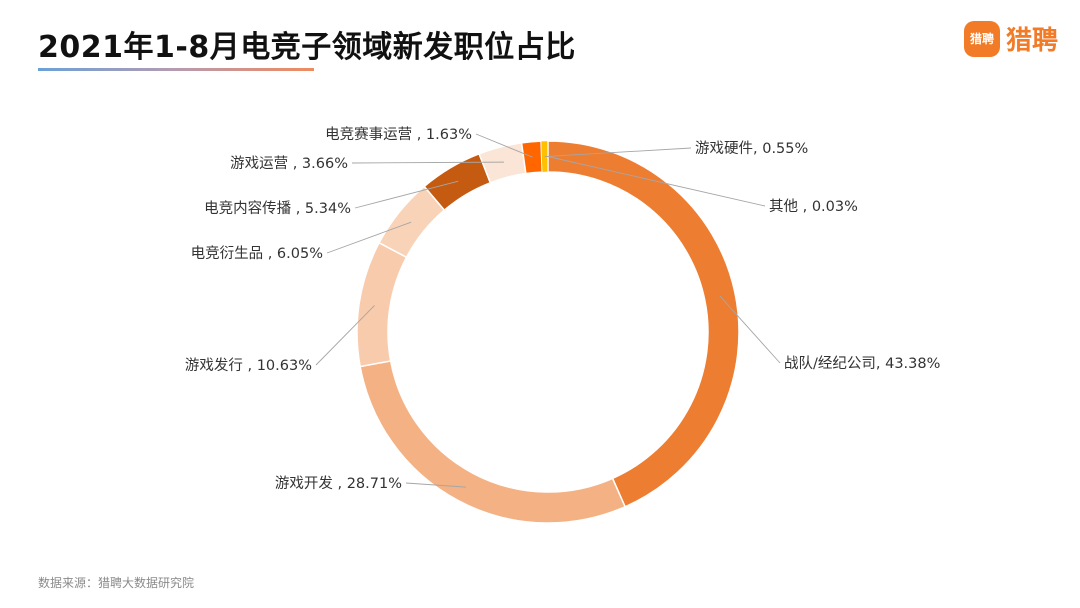 The image size is (1080, 608). What do you see at coordinates (981, 38) in the screenshot?
I see `logo-badge-icon: 猎聘` at bounding box center [981, 38].